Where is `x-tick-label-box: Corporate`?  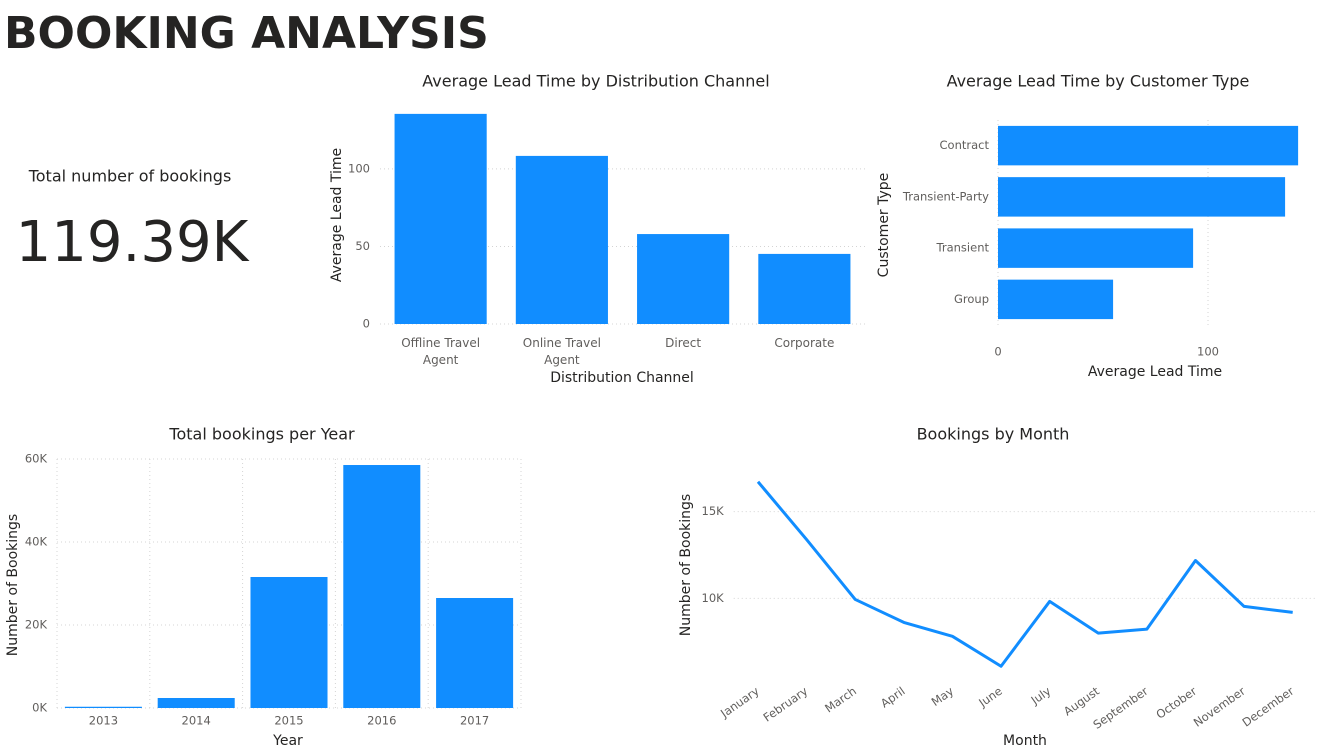
x-tick-label-box: Corporate is located at coordinates (804, 343).